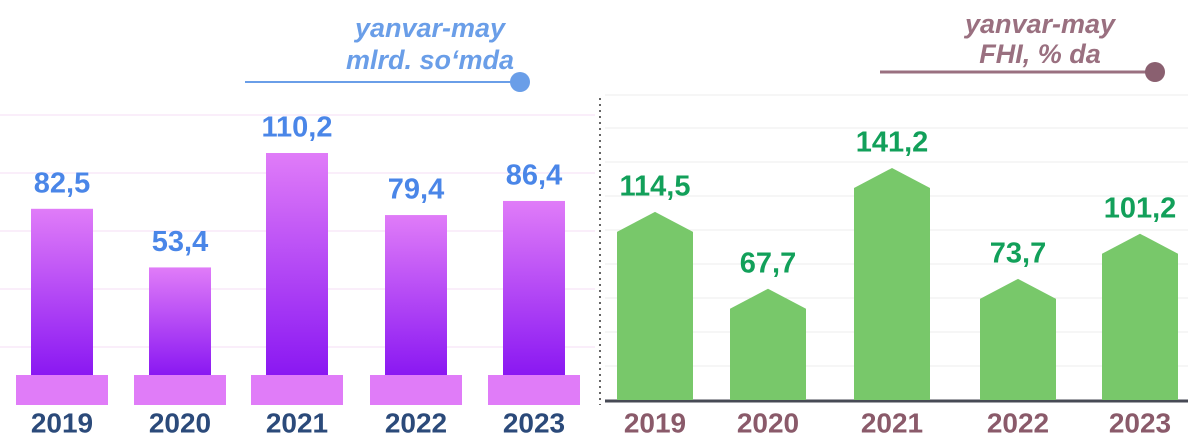 This screenshot has height=439, width=1188. What do you see at coordinates (180, 242) in the screenshot?
I see `value-label: 53,4` at bounding box center [180, 242].